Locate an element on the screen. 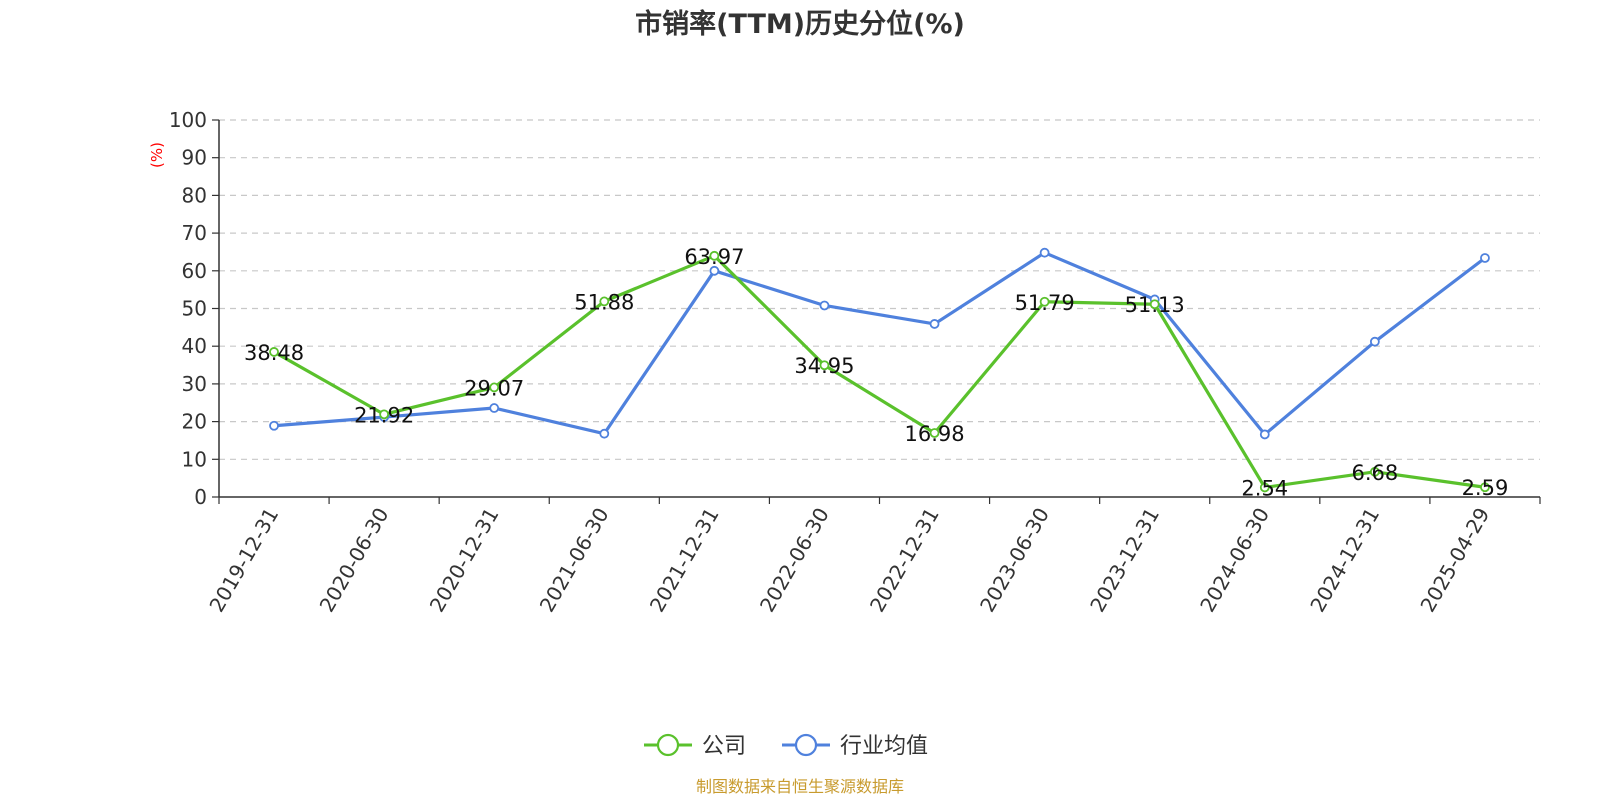 The width and height of the screenshot is (1600, 800). y-tick-label: 10 is located at coordinates (194, 459).